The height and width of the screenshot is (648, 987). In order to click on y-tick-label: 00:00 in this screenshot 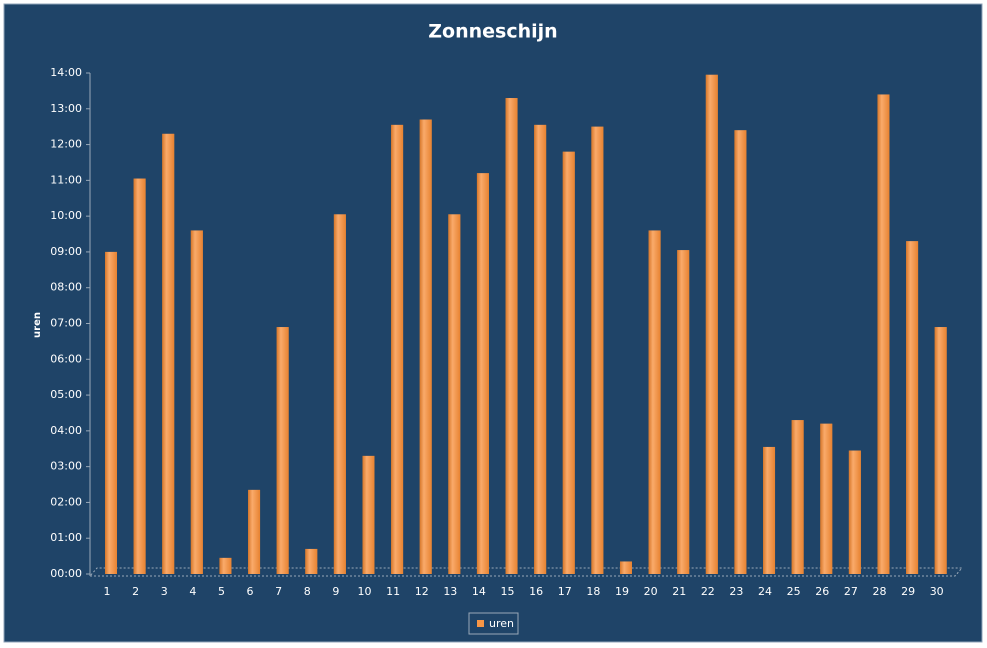, I will do `click(66, 573)`.